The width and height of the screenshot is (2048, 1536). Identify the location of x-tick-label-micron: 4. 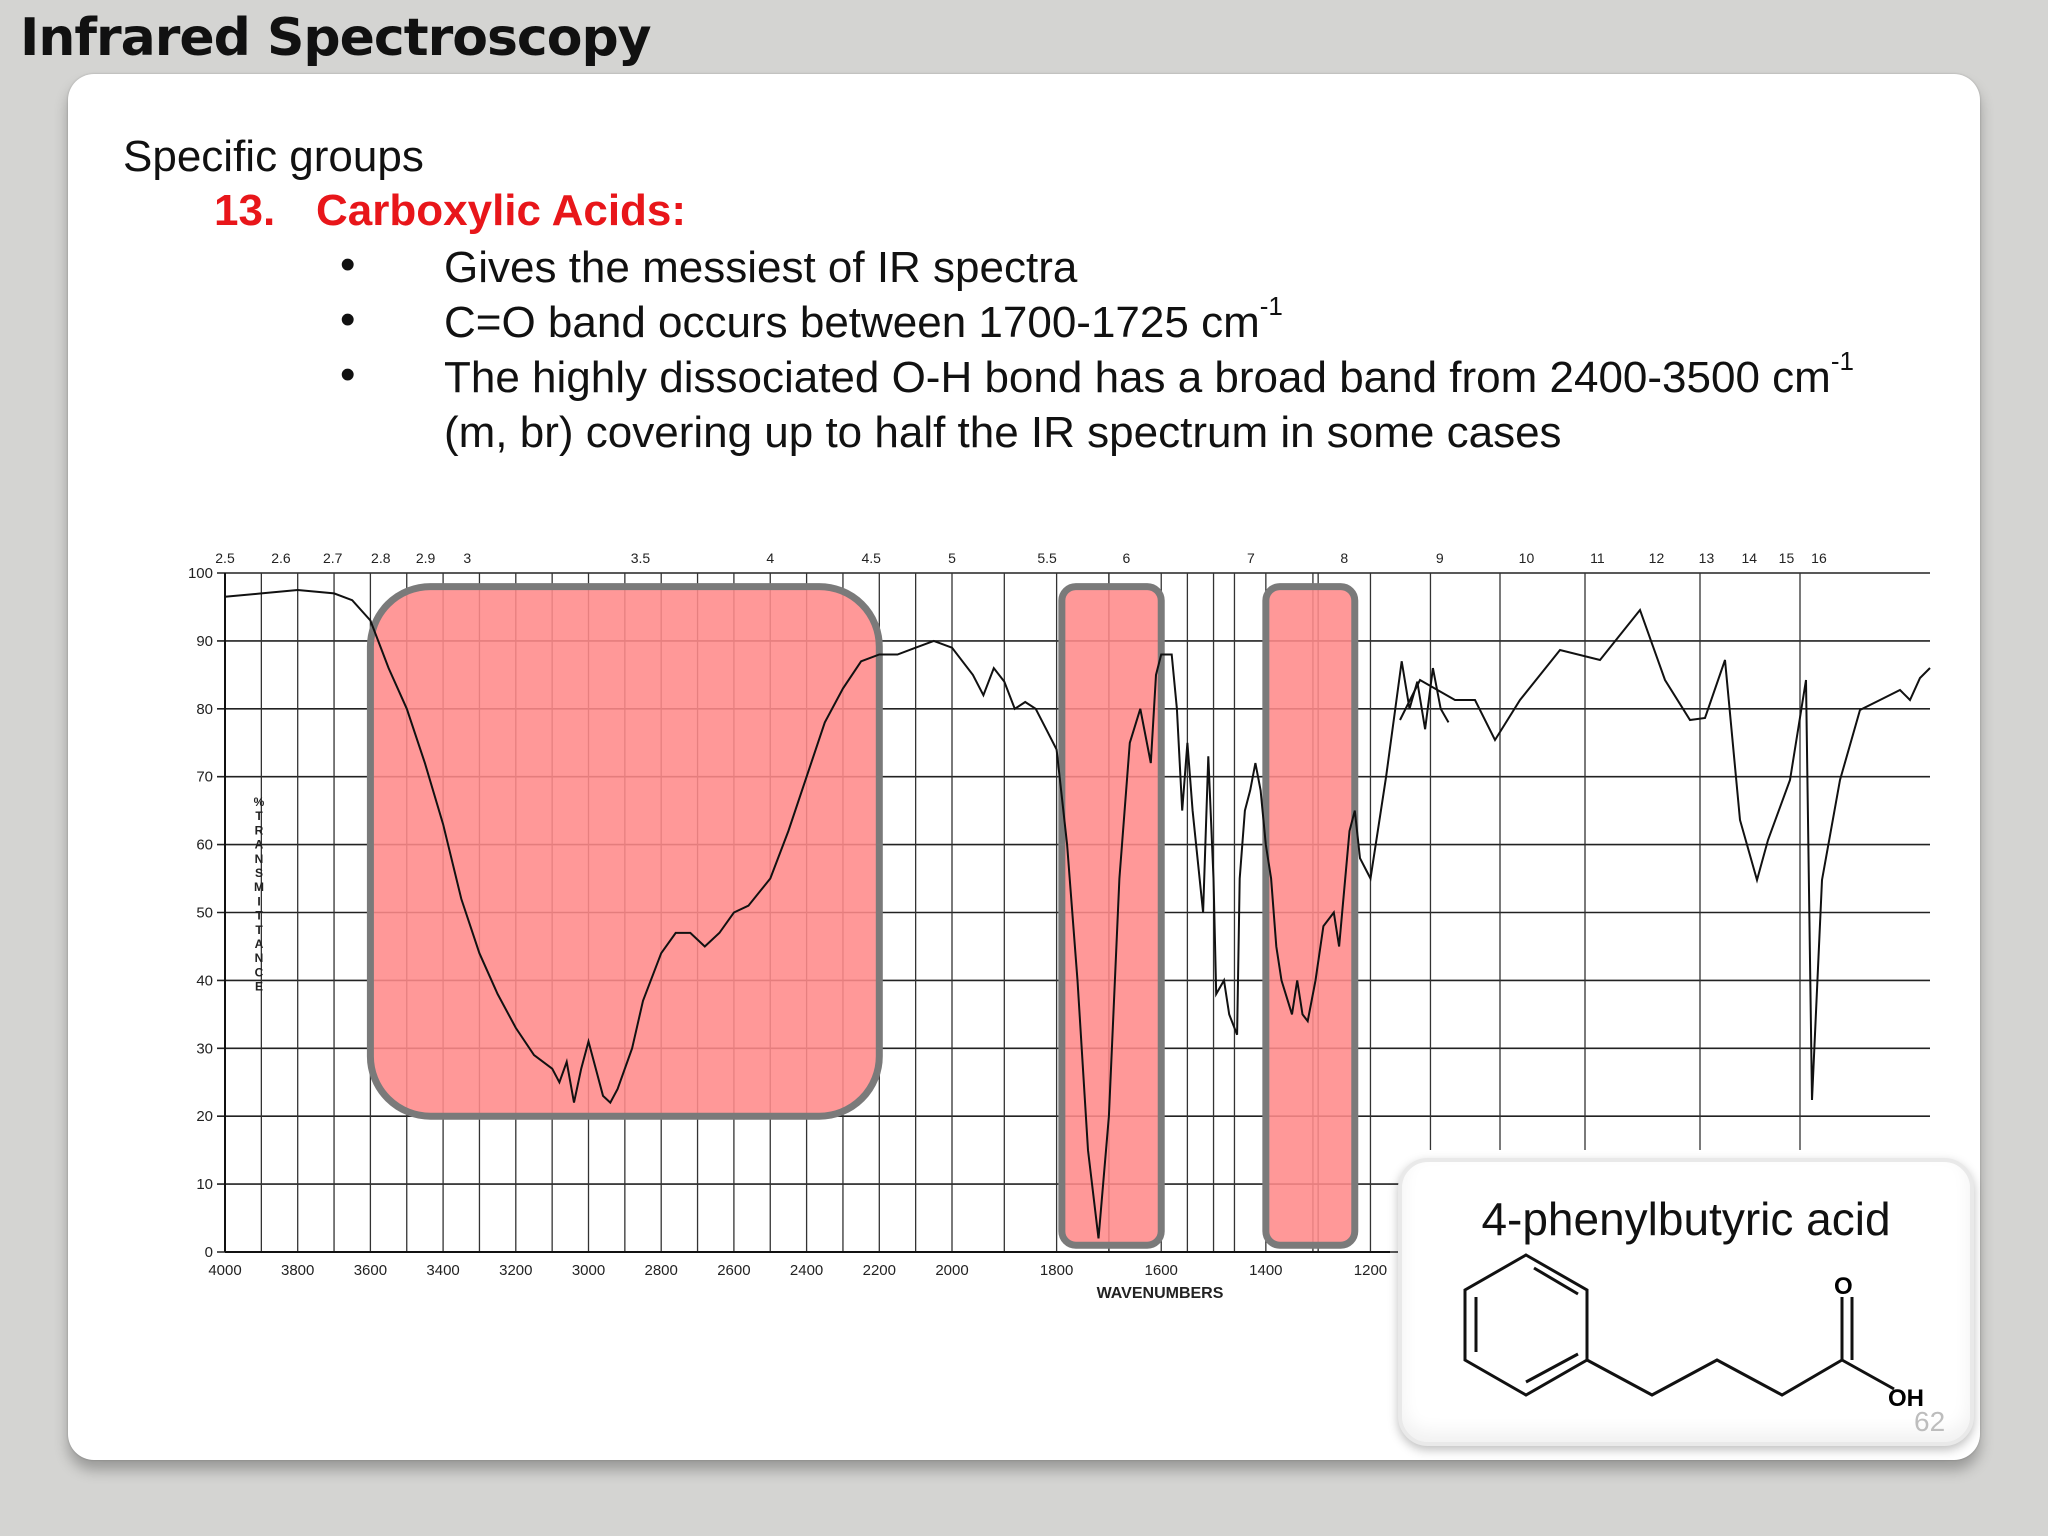
(770, 558).